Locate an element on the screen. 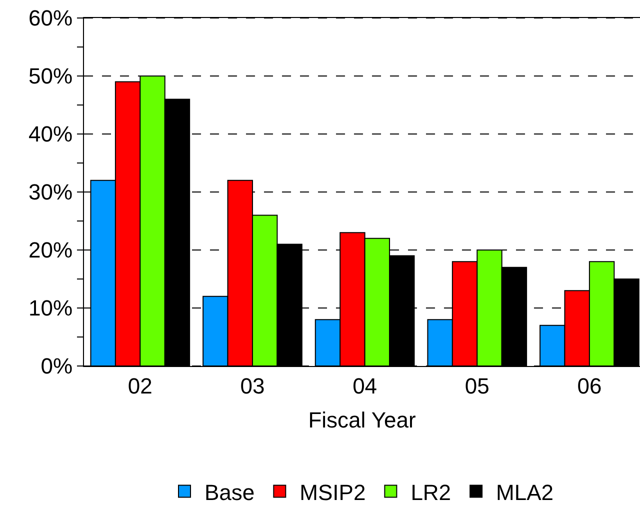  legend-label: Base is located at coordinates (229, 492).